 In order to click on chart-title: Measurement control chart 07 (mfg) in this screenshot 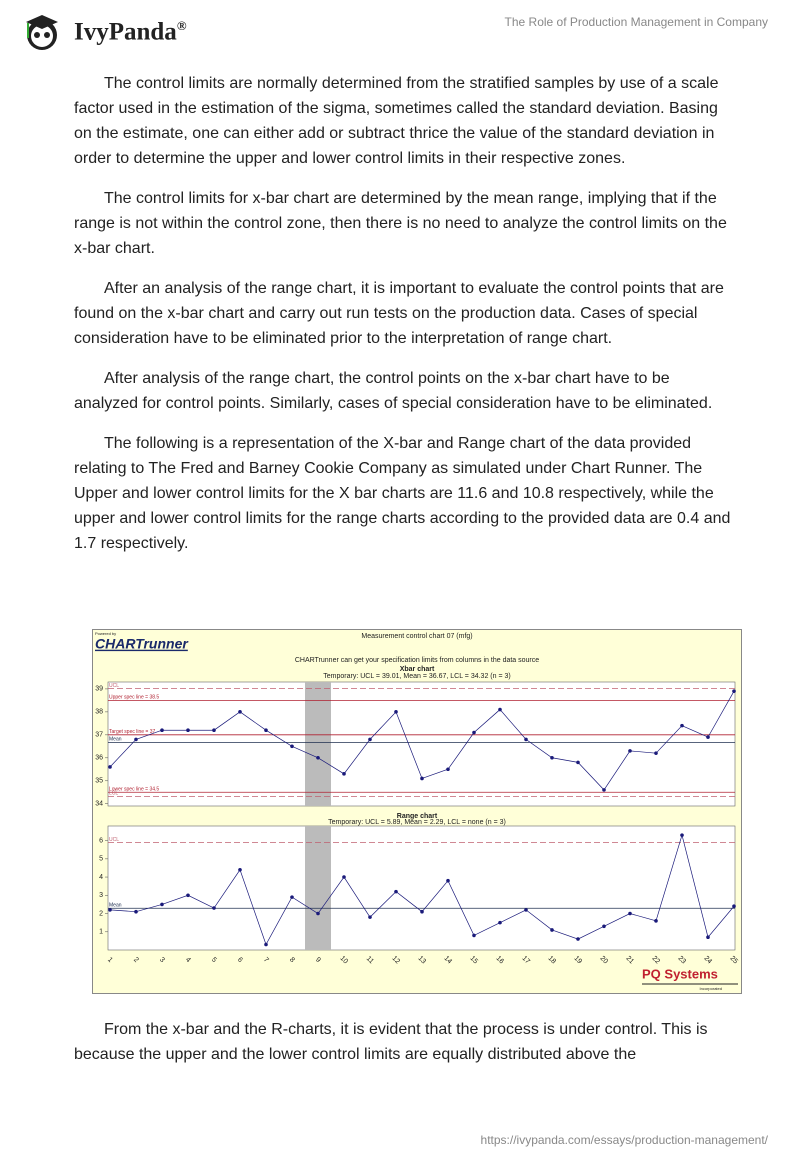, I will do `click(416, 636)`.